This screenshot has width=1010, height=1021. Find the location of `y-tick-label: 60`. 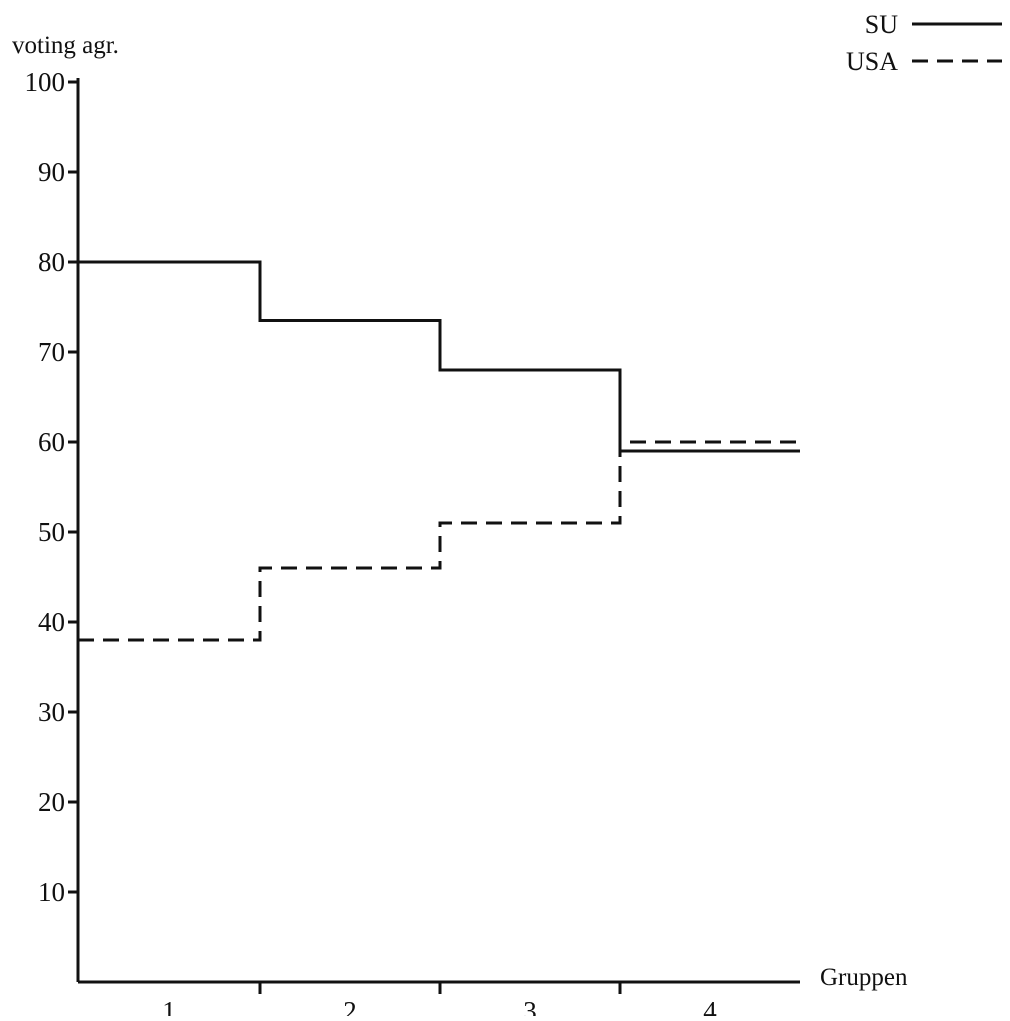

y-tick-label: 60 is located at coordinates (51, 442).